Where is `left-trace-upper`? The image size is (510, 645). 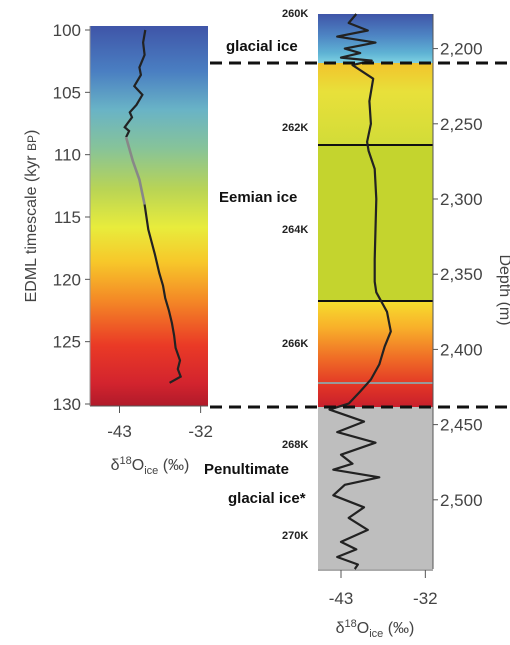
left-trace-upper is located at coordinates (135, 83).